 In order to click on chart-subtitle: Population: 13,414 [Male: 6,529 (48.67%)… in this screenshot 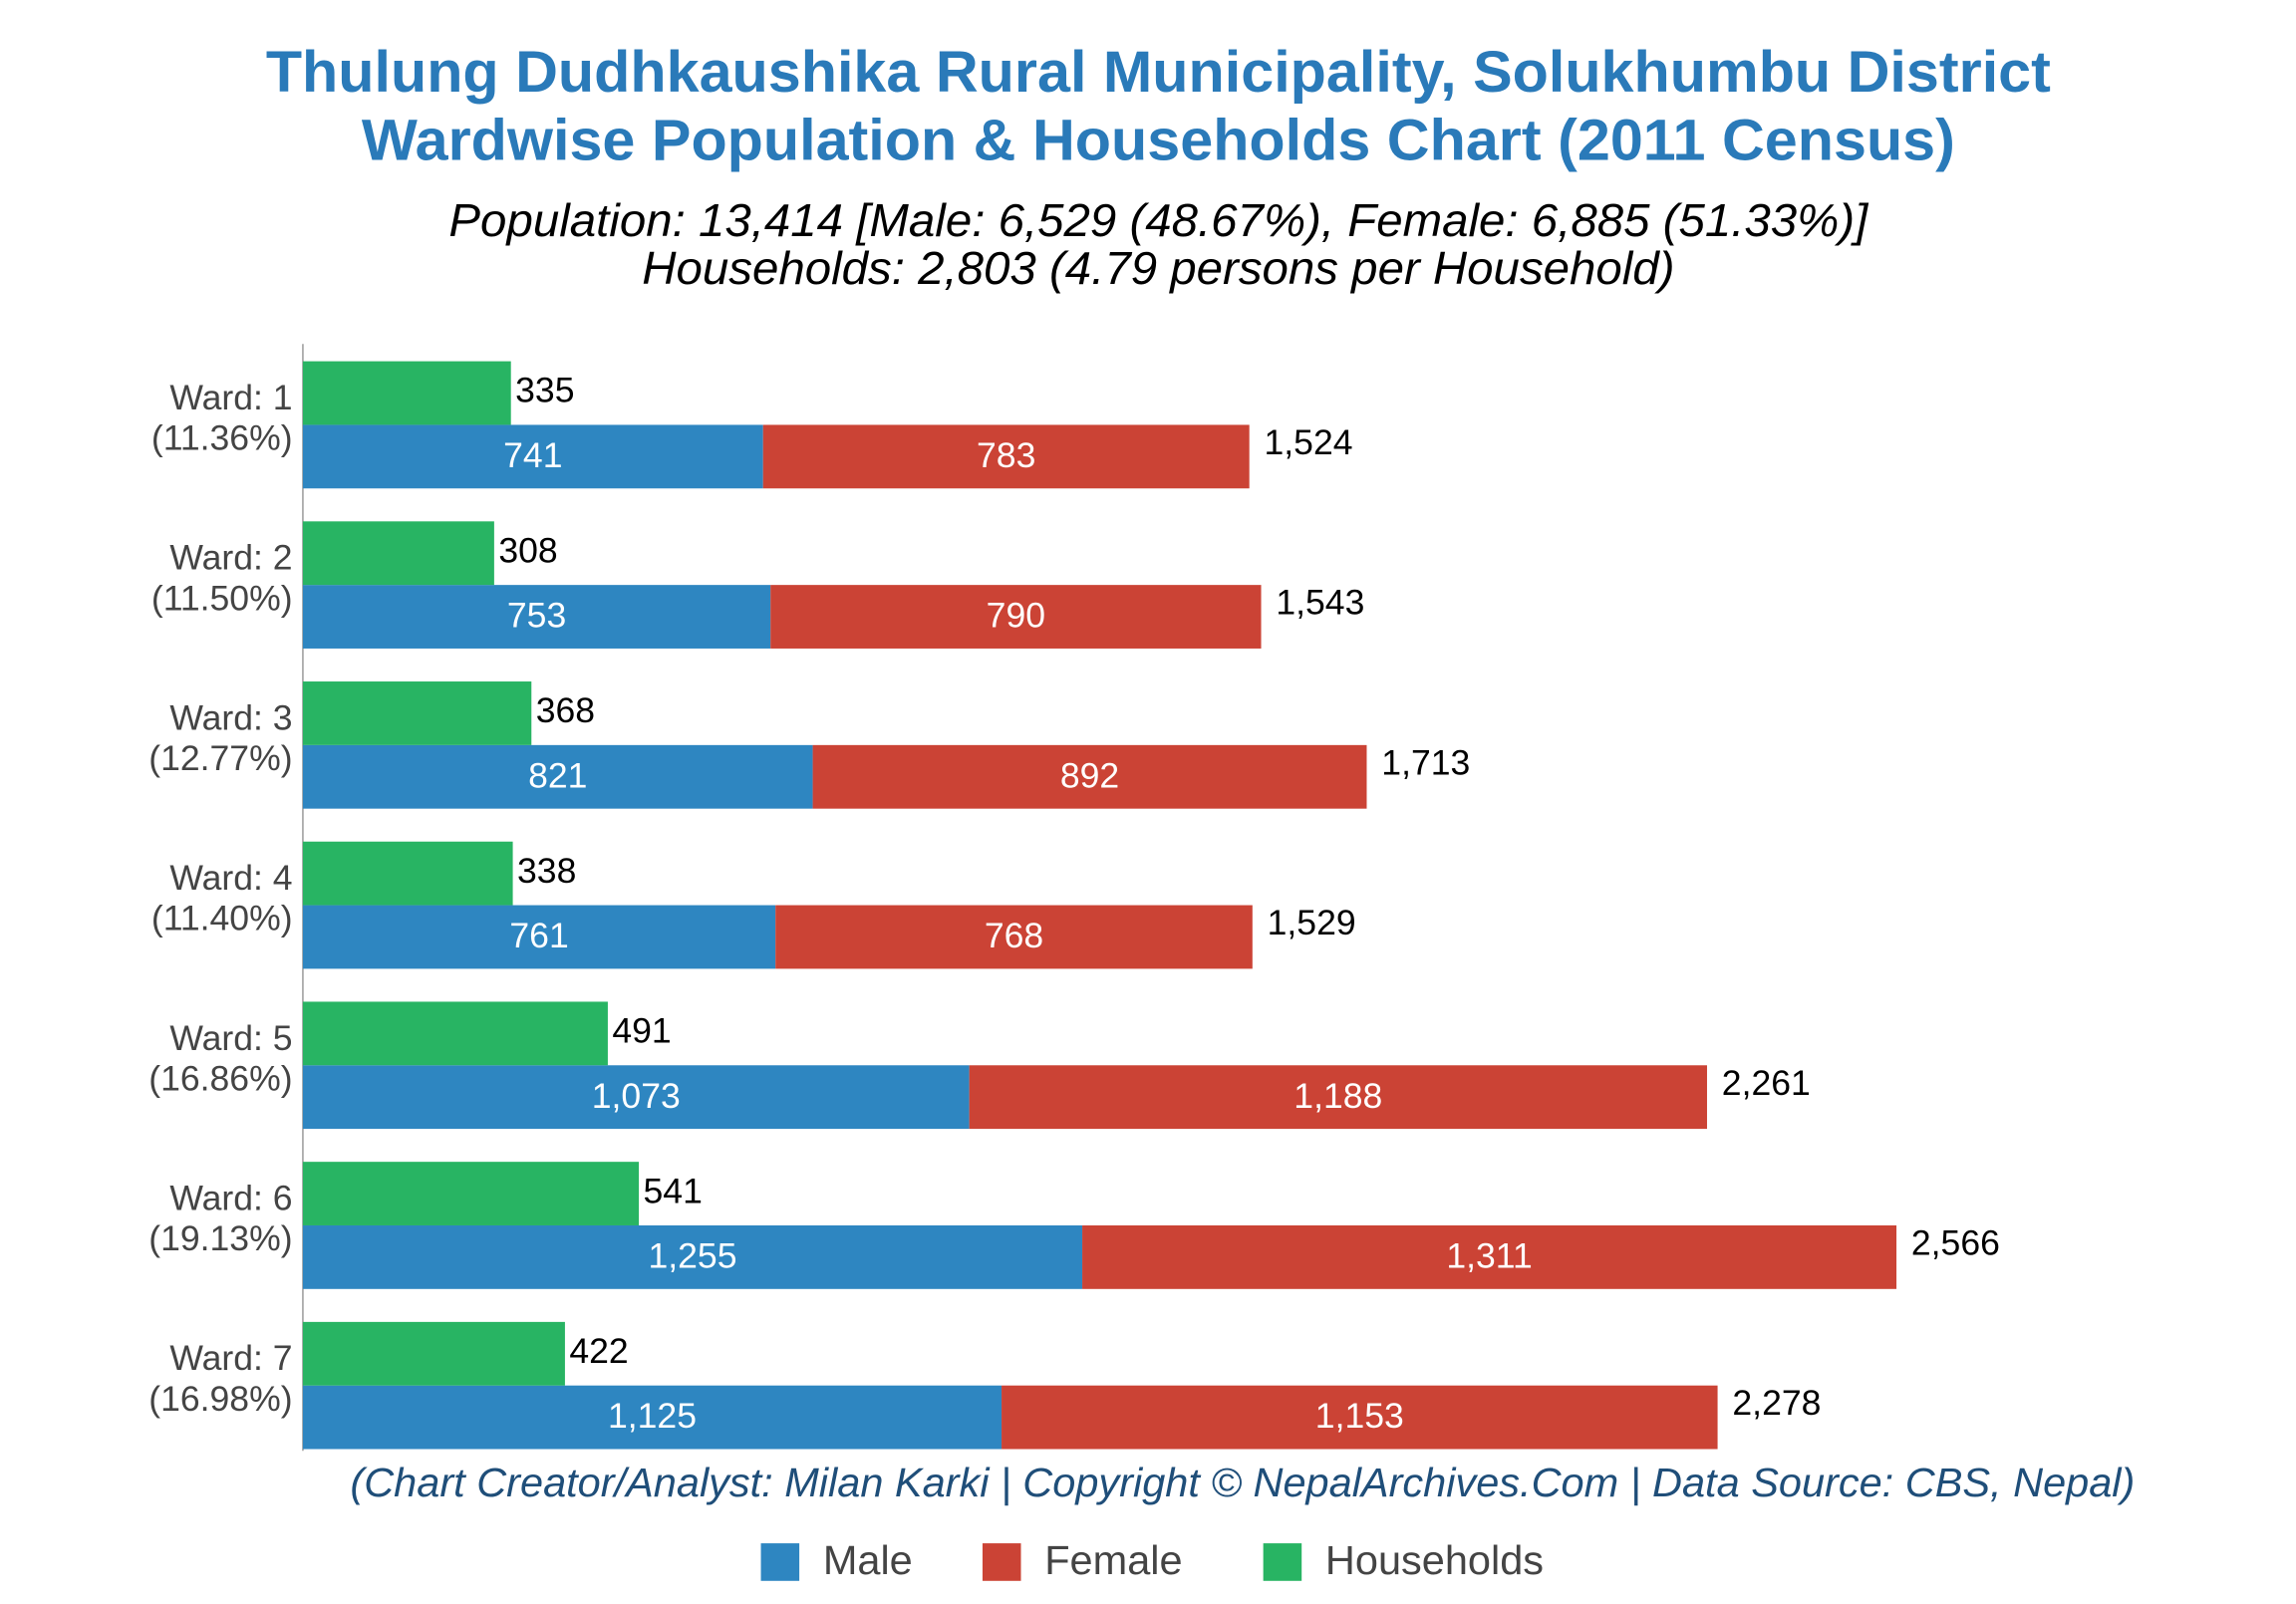, I will do `click(1158, 220)`.